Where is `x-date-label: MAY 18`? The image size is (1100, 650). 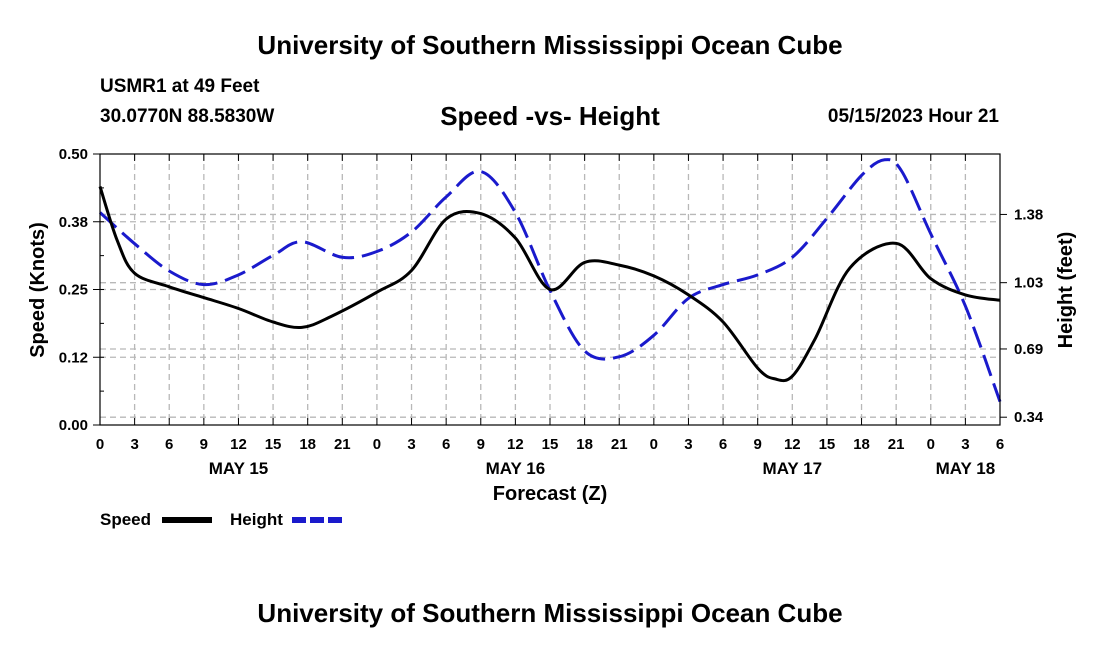 x-date-label: MAY 18 is located at coordinates (966, 468).